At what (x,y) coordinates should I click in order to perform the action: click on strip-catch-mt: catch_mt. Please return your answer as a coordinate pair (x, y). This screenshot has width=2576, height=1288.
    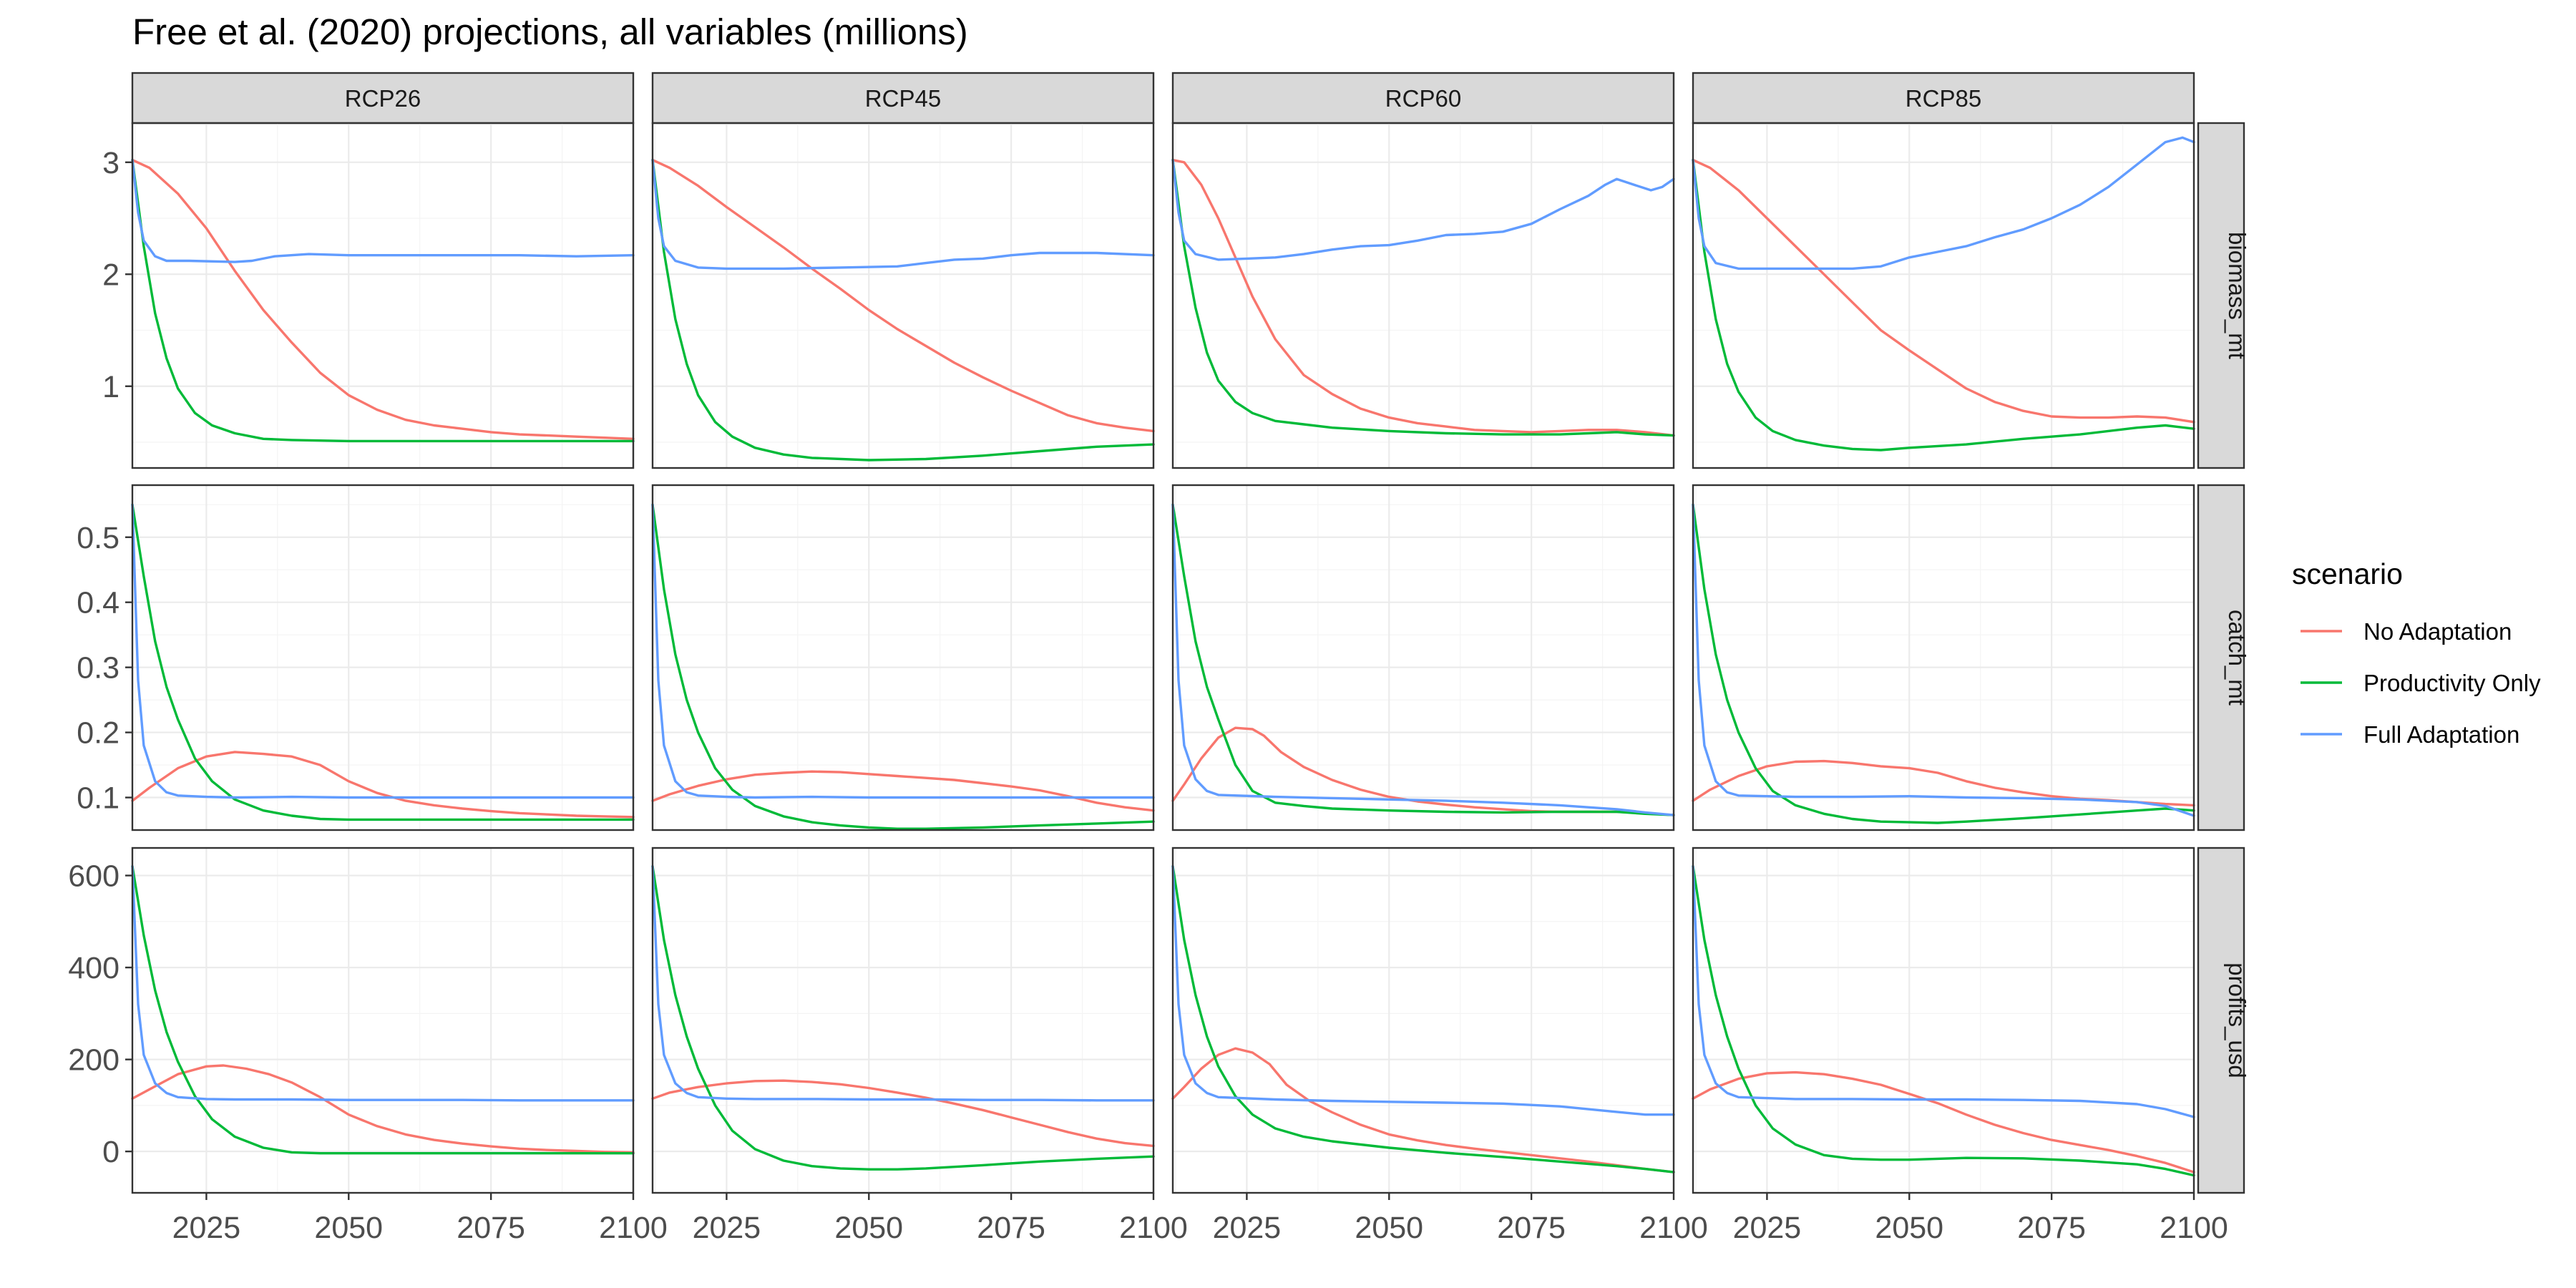
    Looking at the image, I should click on (2223, 657).